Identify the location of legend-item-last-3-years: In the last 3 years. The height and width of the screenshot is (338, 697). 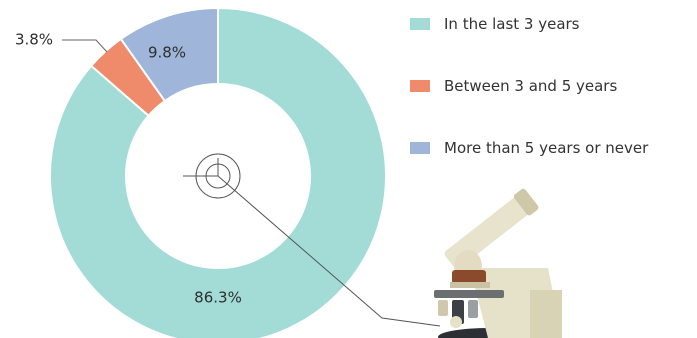
(529, 24).